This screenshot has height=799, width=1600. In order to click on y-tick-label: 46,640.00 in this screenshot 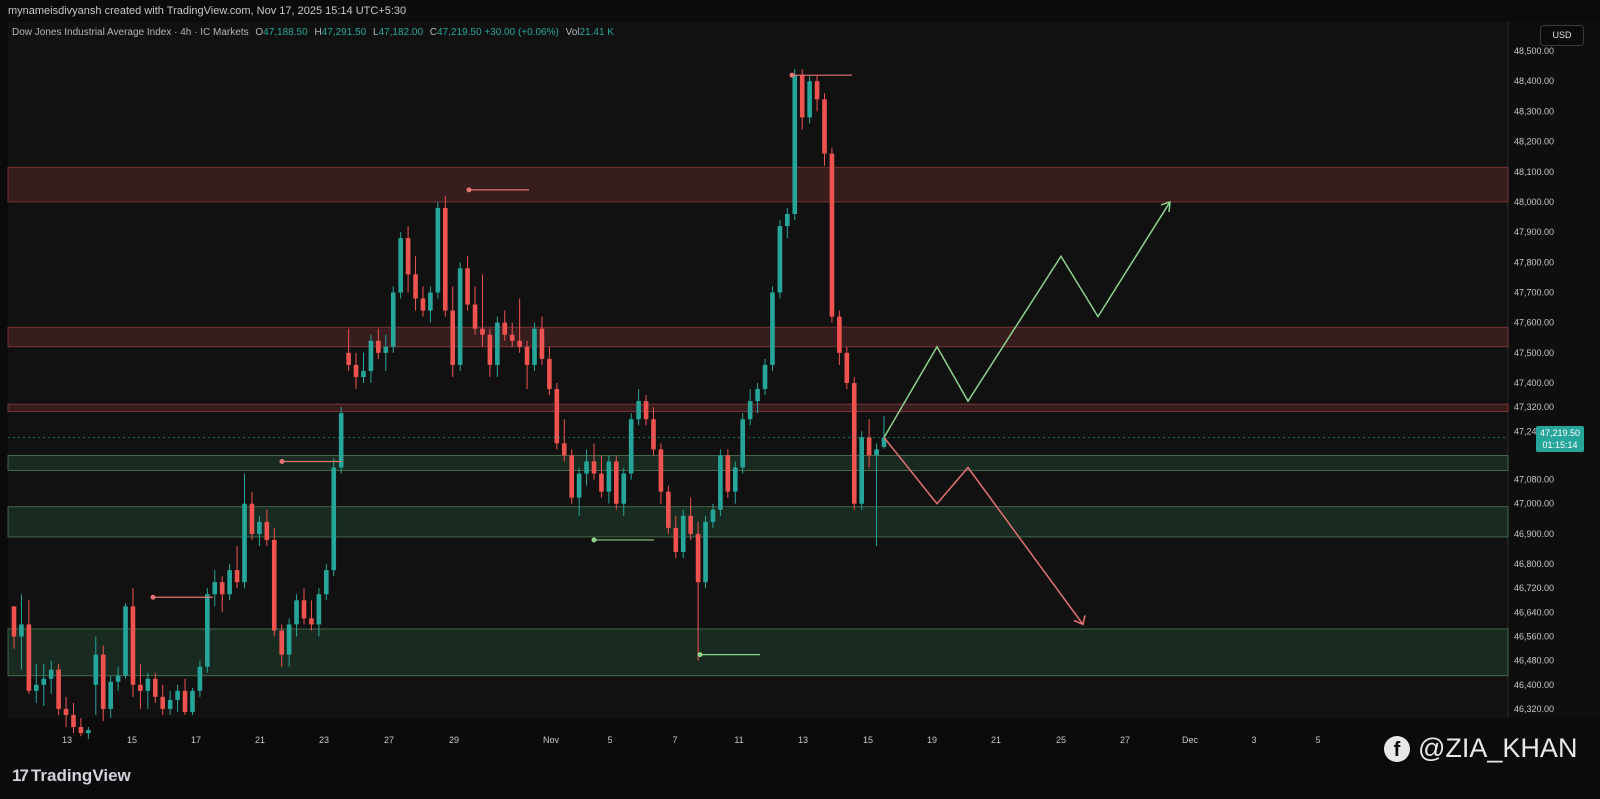, I will do `click(1534, 612)`.